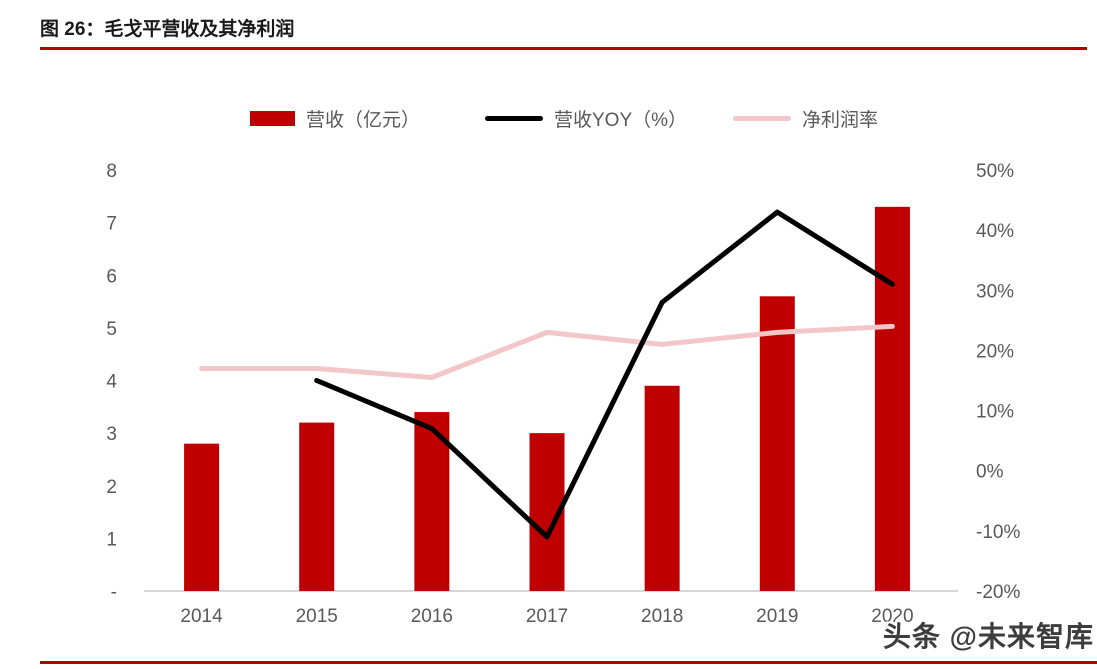  I want to click on legend-item-revenue: 营收（亿元）, so click(335, 118).